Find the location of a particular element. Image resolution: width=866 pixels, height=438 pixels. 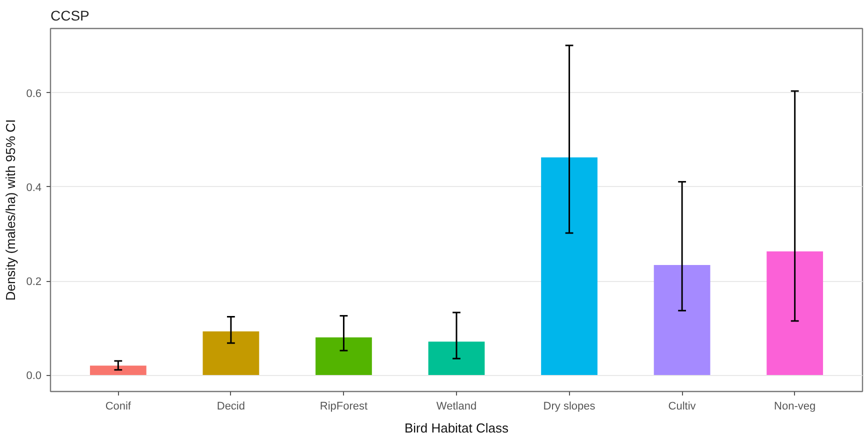

x-tick-label: Wetland is located at coordinates (456, 406).